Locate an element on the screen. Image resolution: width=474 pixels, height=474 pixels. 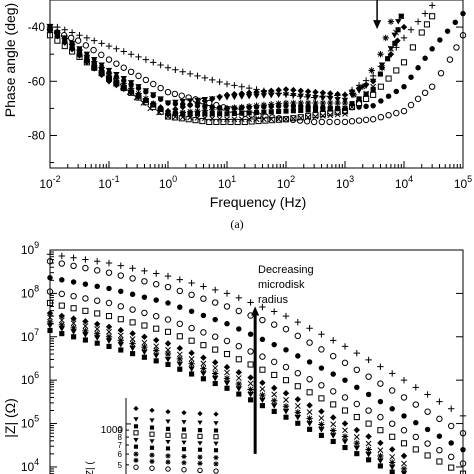
panel-a-arrow is located at coordinates (377, 15).